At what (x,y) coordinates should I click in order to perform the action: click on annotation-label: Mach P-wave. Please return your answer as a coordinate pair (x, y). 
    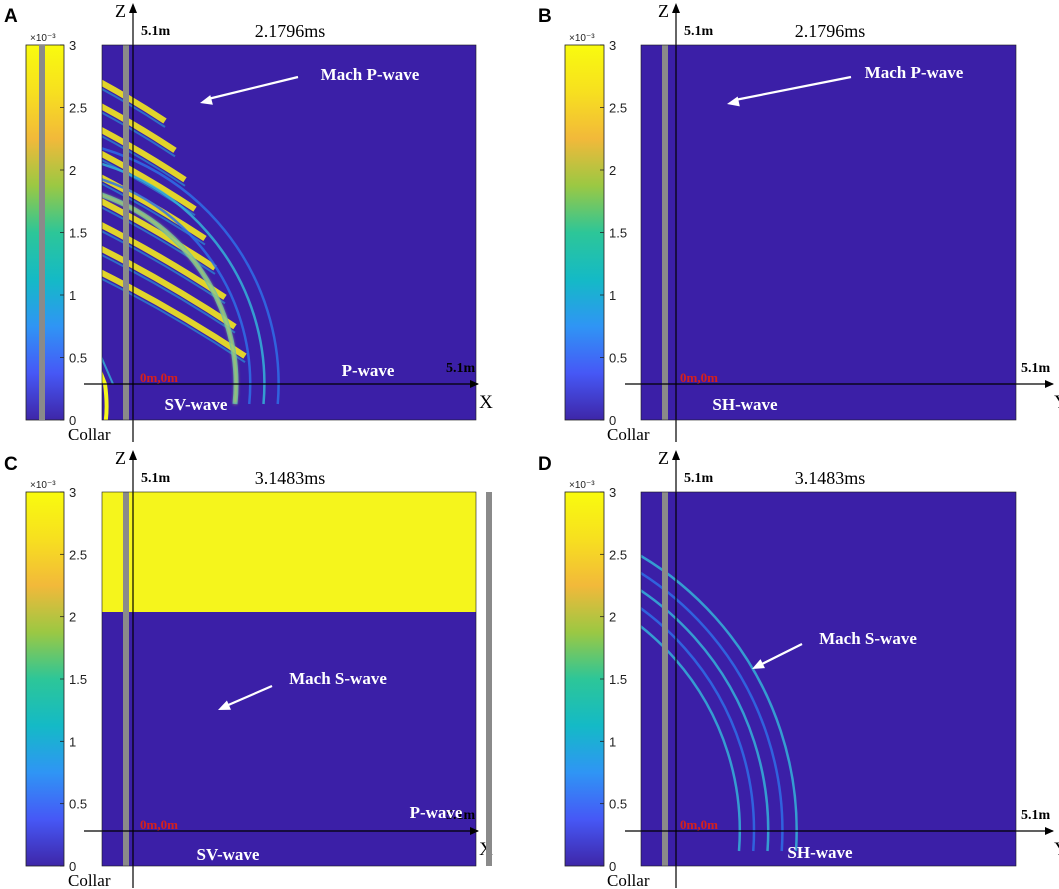
    Looking at the image, I should click on (914, 72).